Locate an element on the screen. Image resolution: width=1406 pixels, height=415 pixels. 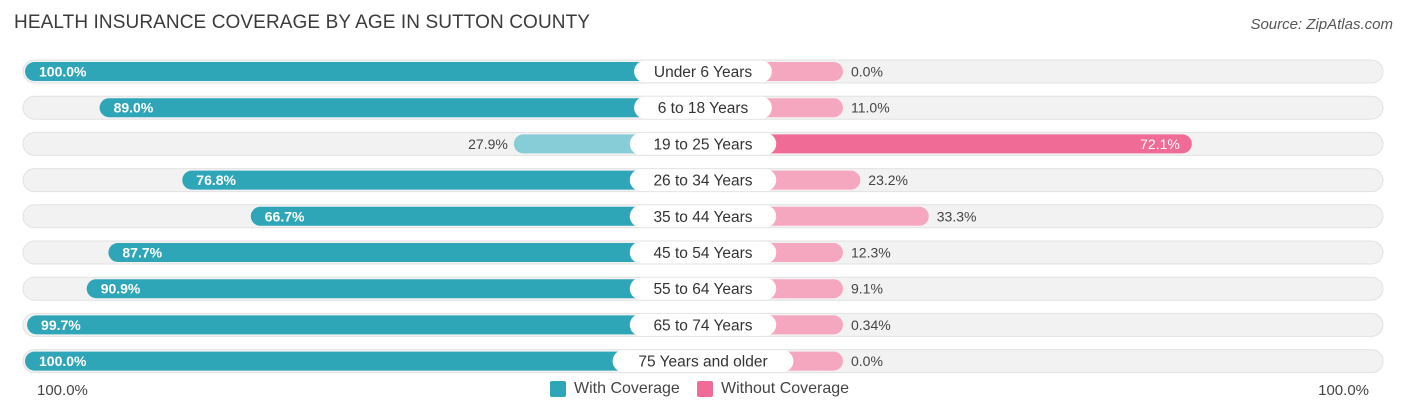
category-label: 45 to 54 Years is located at coordinates (702, 253).